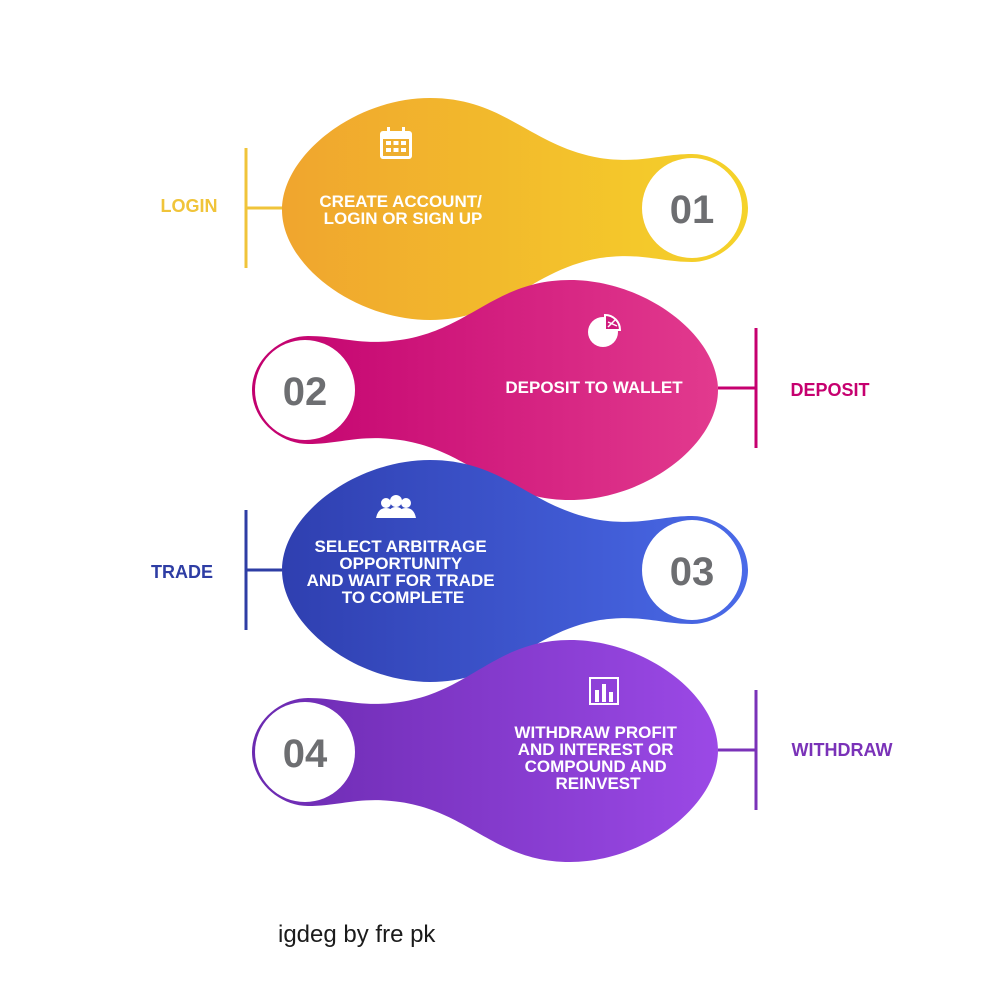 Image resolution: width=1000 pixels, height=1000 pixels. What do you see at coordinates (403, 597) in the screenshot?
I see `step-03-line-4: TO COMPLETE` at bounding box center [403, 597].